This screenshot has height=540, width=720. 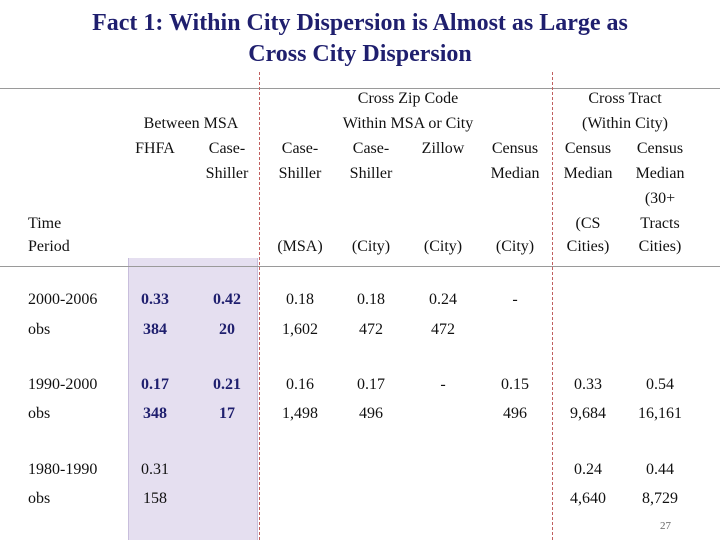 What do you see at coordinates (155, 384) in the screenshot?
I see `cell-fhfa: 0.17` at bounding box center [155, 384].